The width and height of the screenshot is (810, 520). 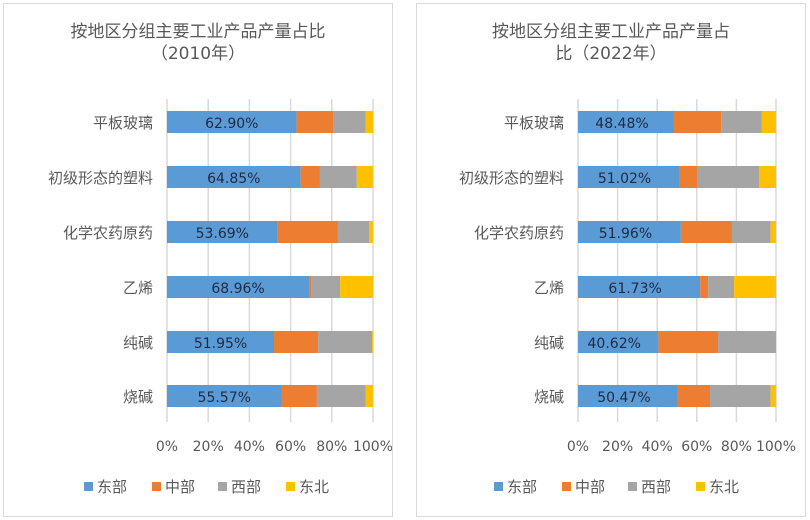 What do you see at coordinates (621, 124) in the screenshot?
I see `data-label: 48.48%` at bounding box center [621, 124].